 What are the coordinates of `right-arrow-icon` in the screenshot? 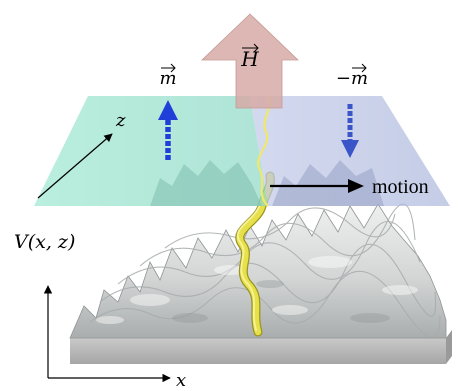 It's located at (317, 186).